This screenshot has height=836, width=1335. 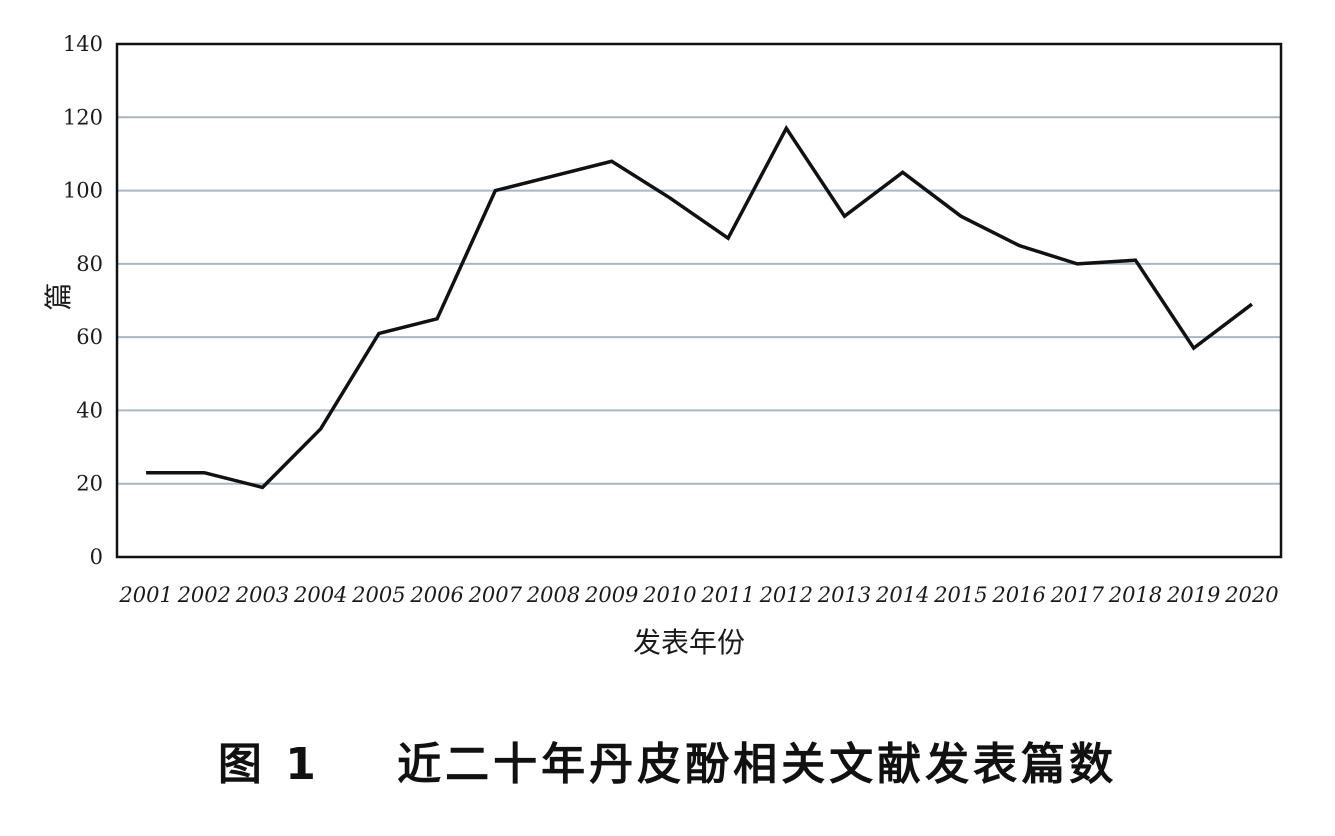 I want to click on x-tick-label: 2008, so click(x=553, y=595).